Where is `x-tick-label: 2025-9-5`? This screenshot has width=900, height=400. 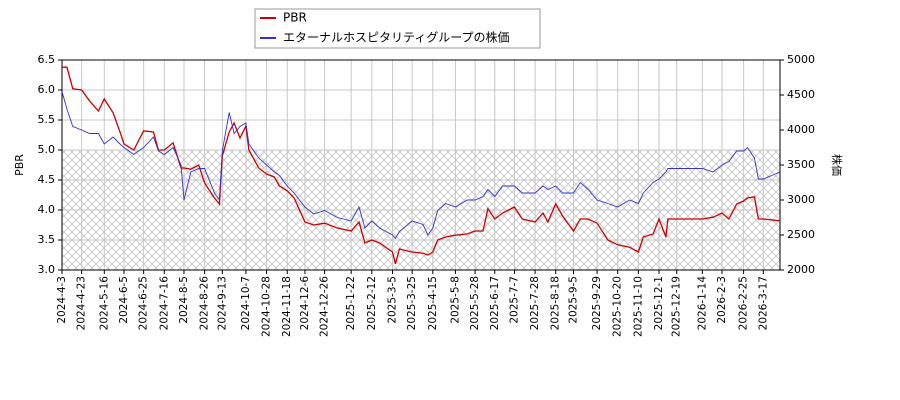
x-tick-label: 2025-9-5 is located at coordinates (573, 300).